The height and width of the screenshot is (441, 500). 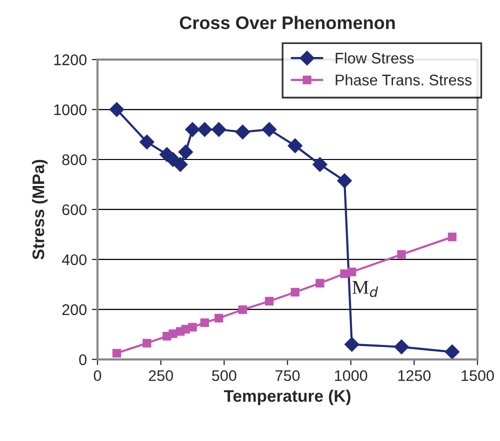 I want to click on x-tick-label: 250, so click(x=160, y=376).